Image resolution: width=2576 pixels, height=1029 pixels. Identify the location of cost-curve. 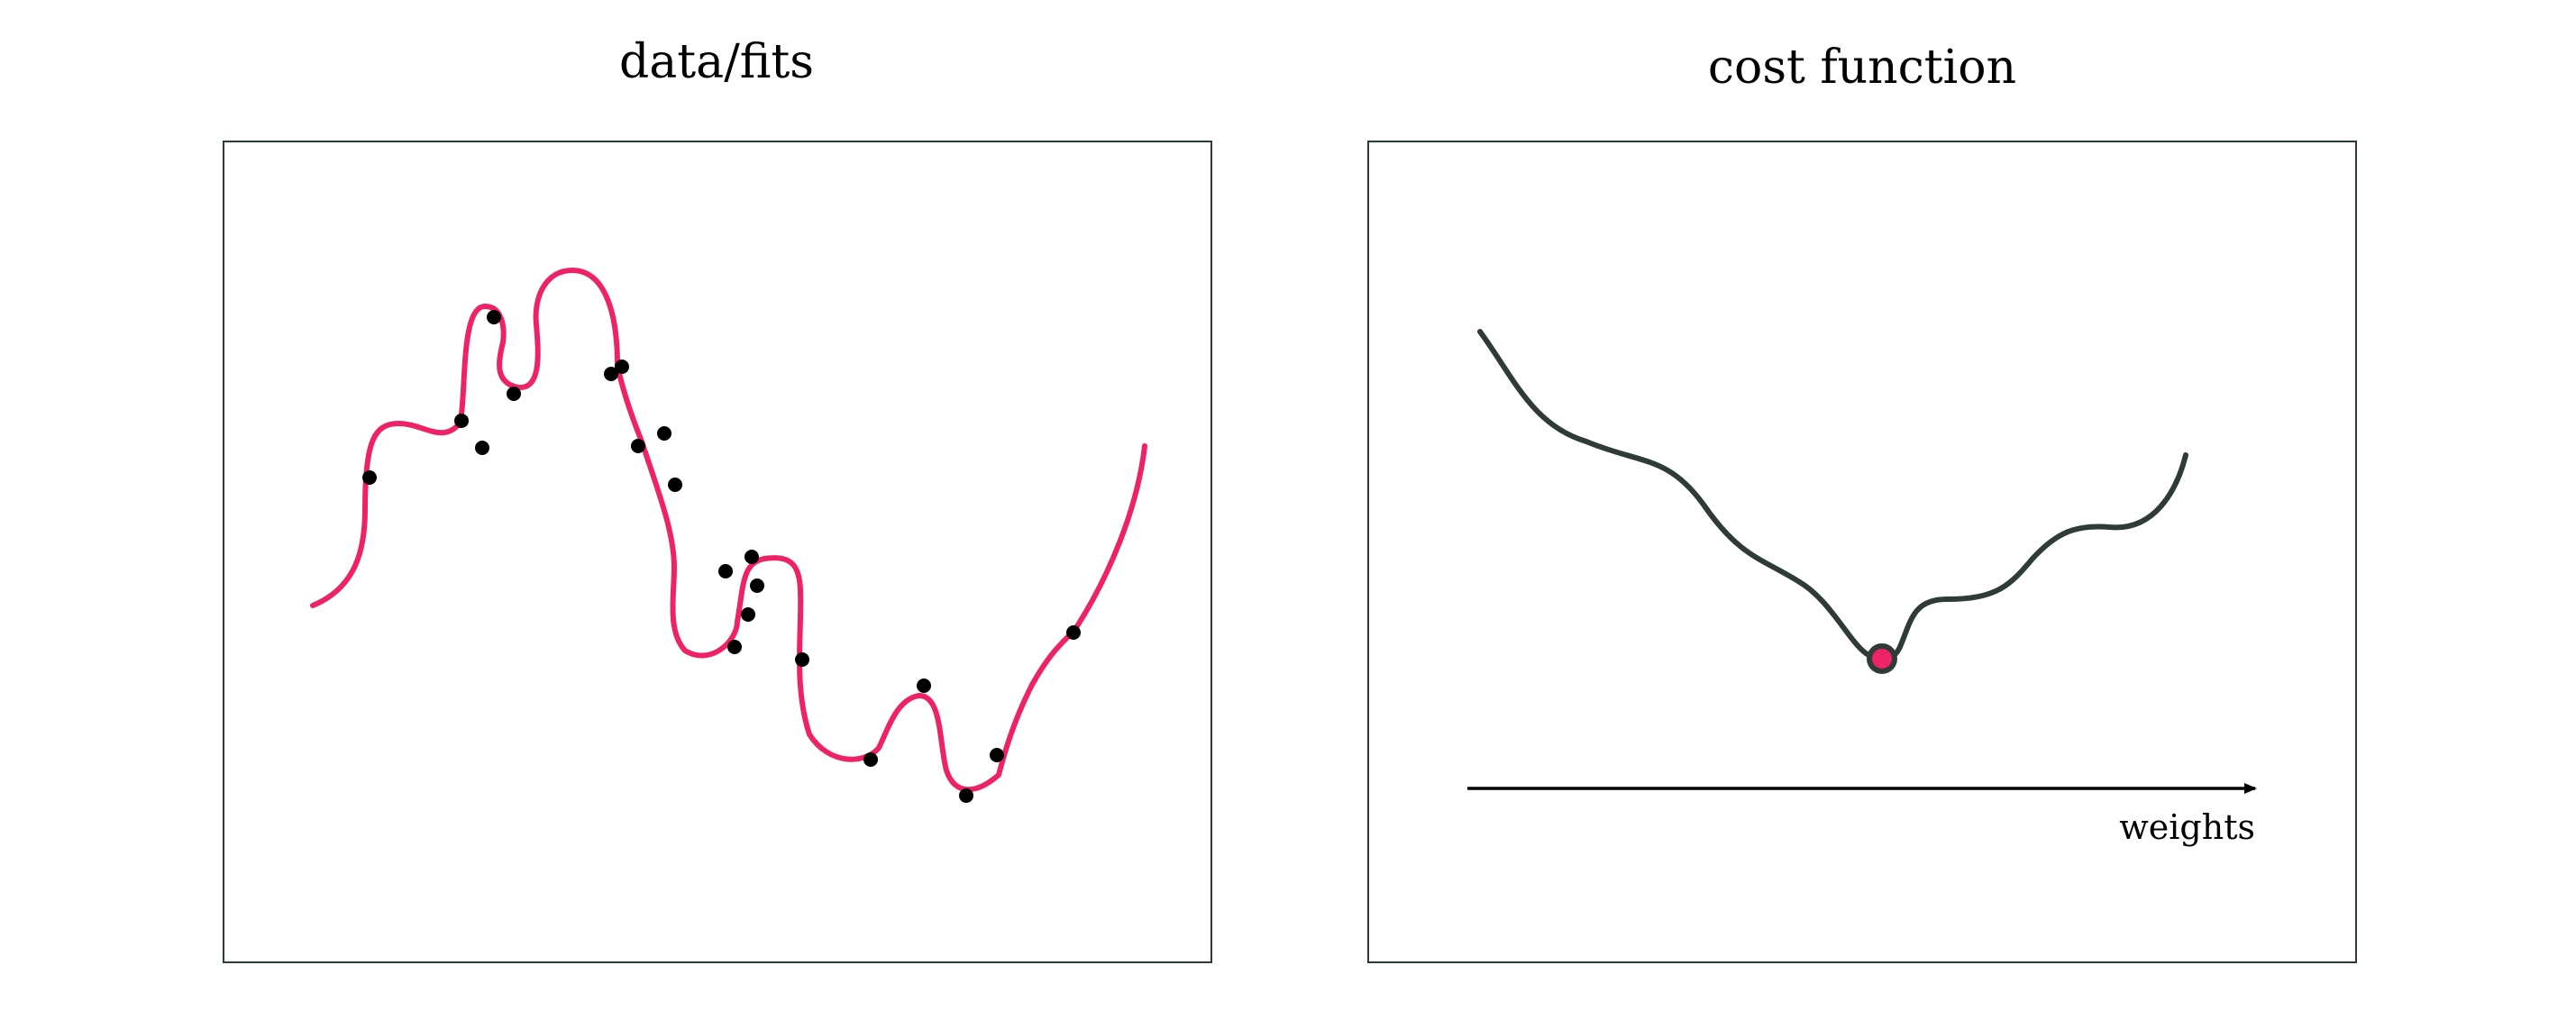
(1832, 495).